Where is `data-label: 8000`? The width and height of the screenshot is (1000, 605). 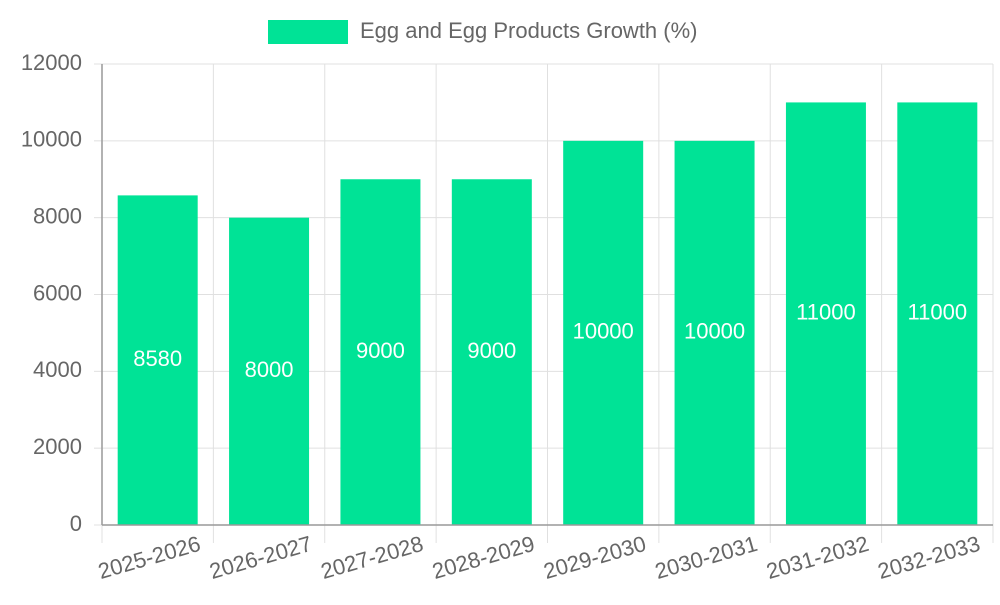 data-label: 8000 is located at coordinates (269, 369).